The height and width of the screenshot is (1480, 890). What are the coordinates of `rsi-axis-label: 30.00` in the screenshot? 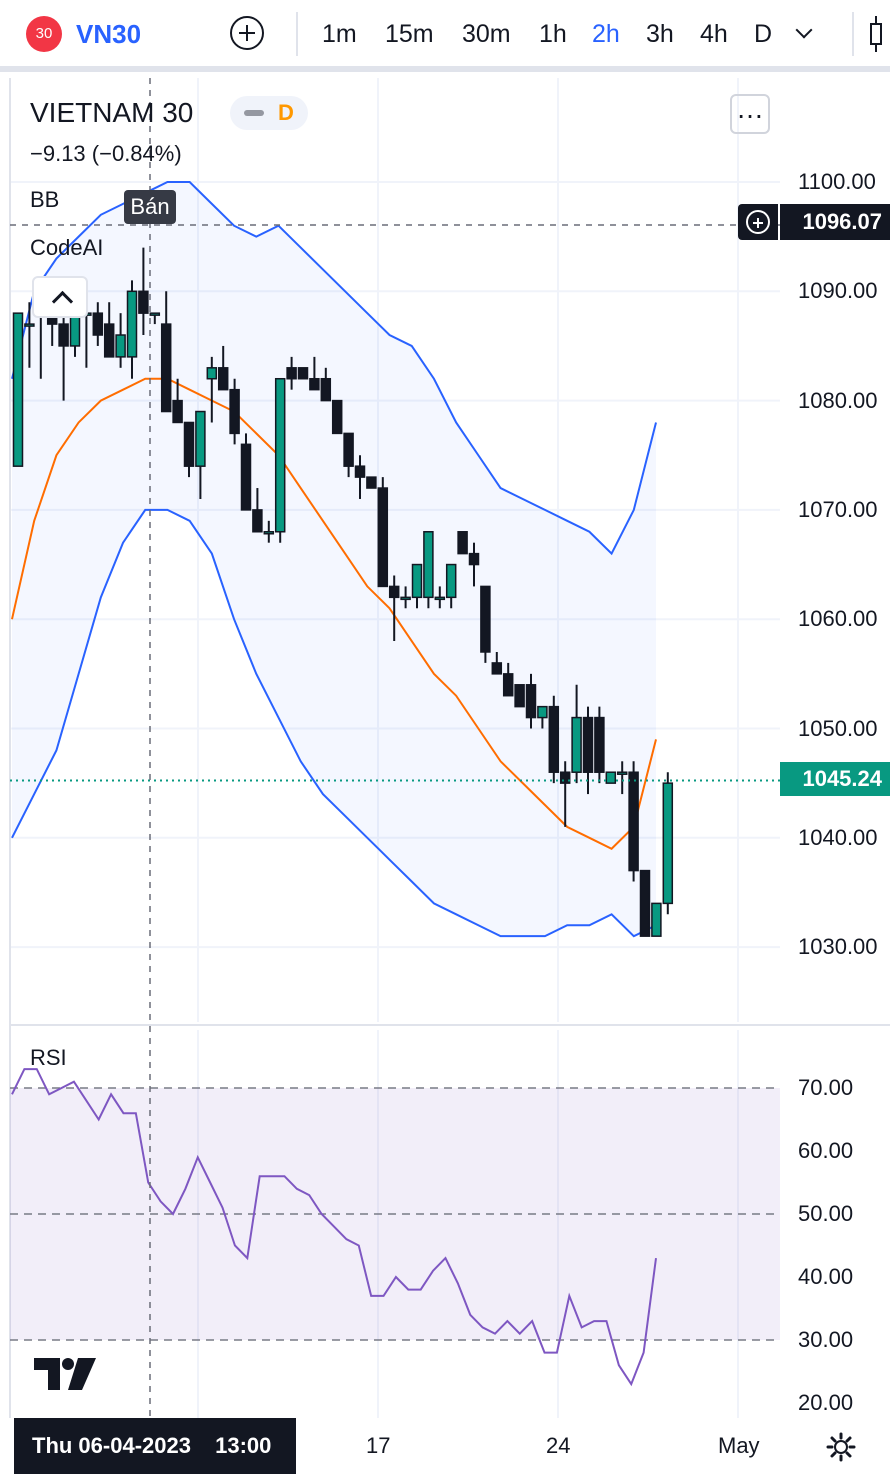 It's located at (826, 1339).